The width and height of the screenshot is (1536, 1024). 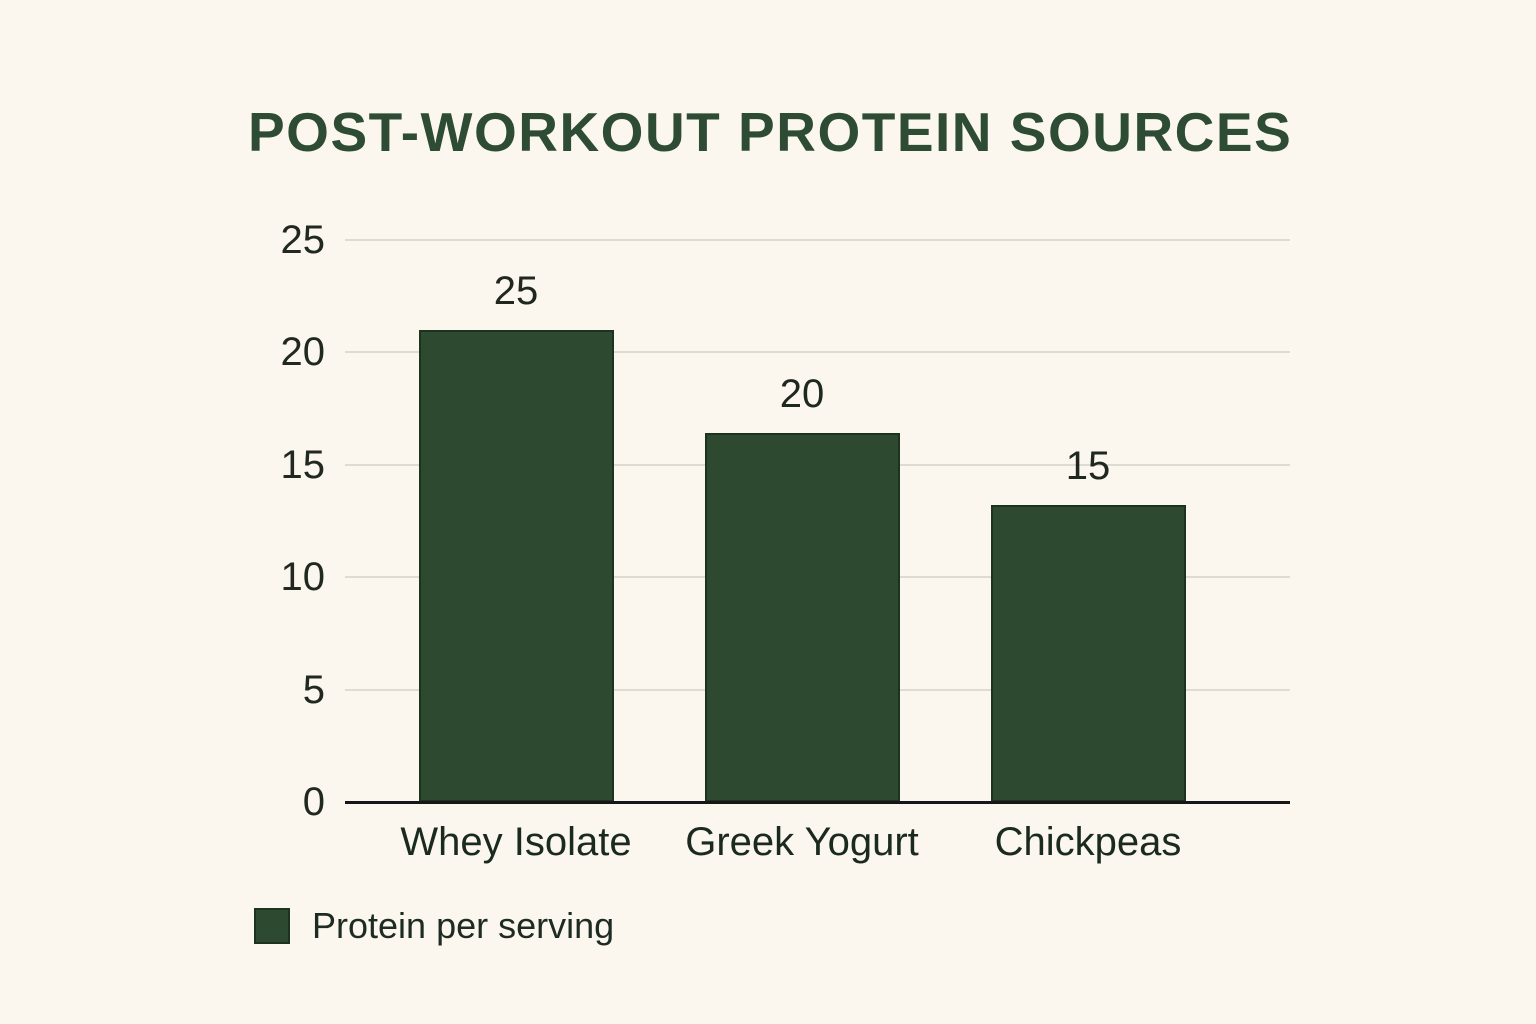 I want to click on x-category-label: Greek Yogurt, so click(x=802, y=842).